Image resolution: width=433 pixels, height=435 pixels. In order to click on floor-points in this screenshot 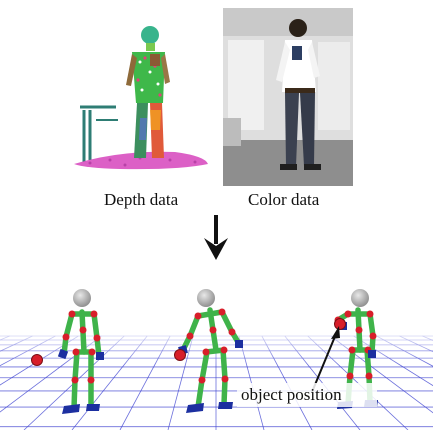, I will do `click(141, 160)`.